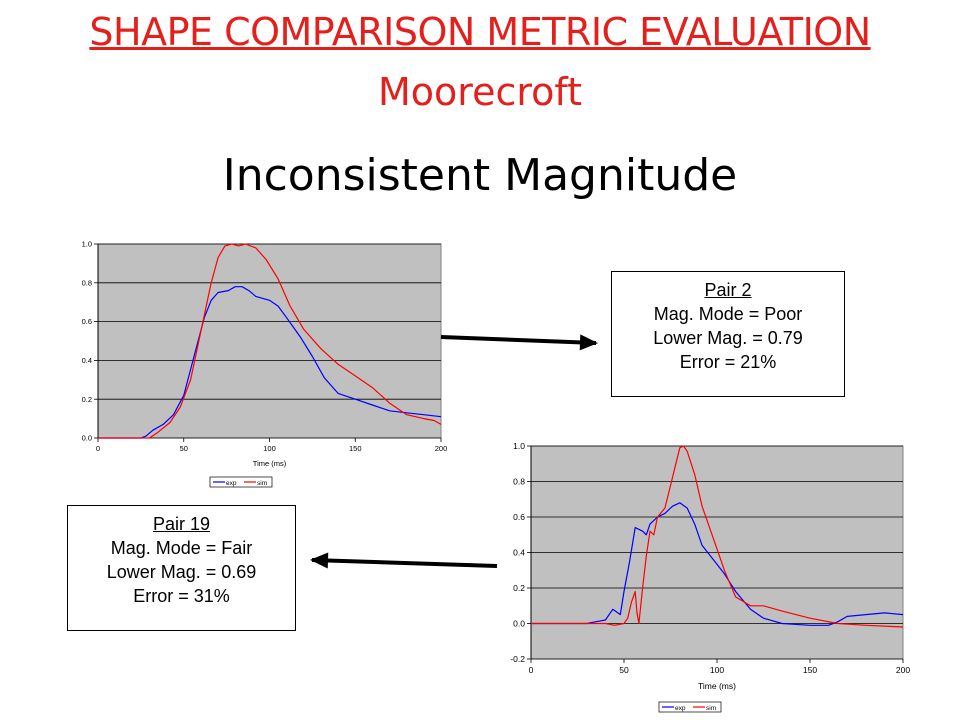 The image size is (960, 720). What do you see at coordinates (87, 282) in the screenshot?
I see `chart-1-ytick-label: 0.8` at bounding box center [87, 282].